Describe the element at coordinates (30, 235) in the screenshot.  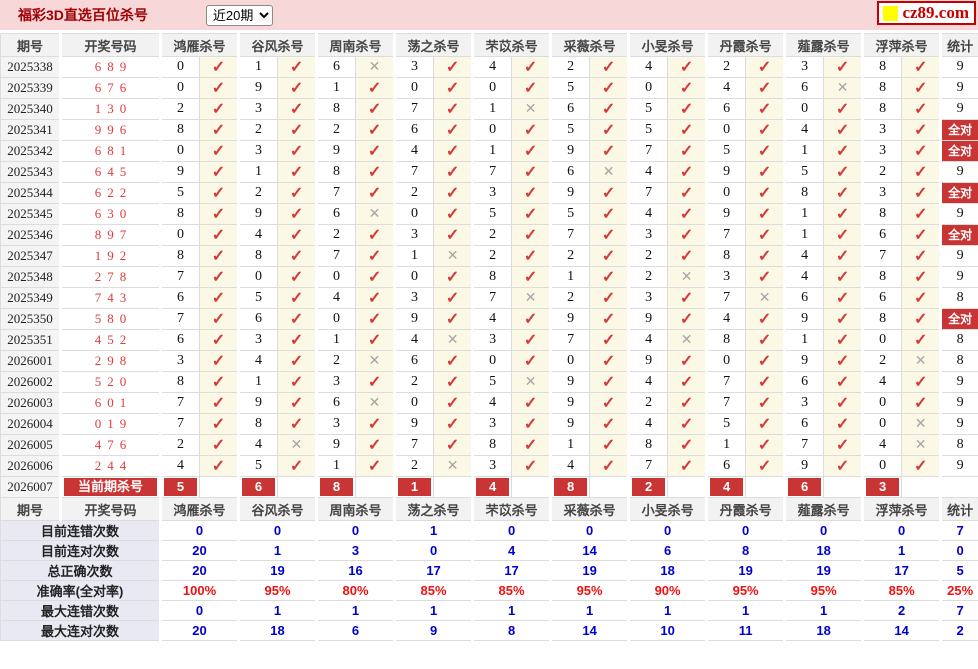
I see `period-cell: 2025346` at that location.